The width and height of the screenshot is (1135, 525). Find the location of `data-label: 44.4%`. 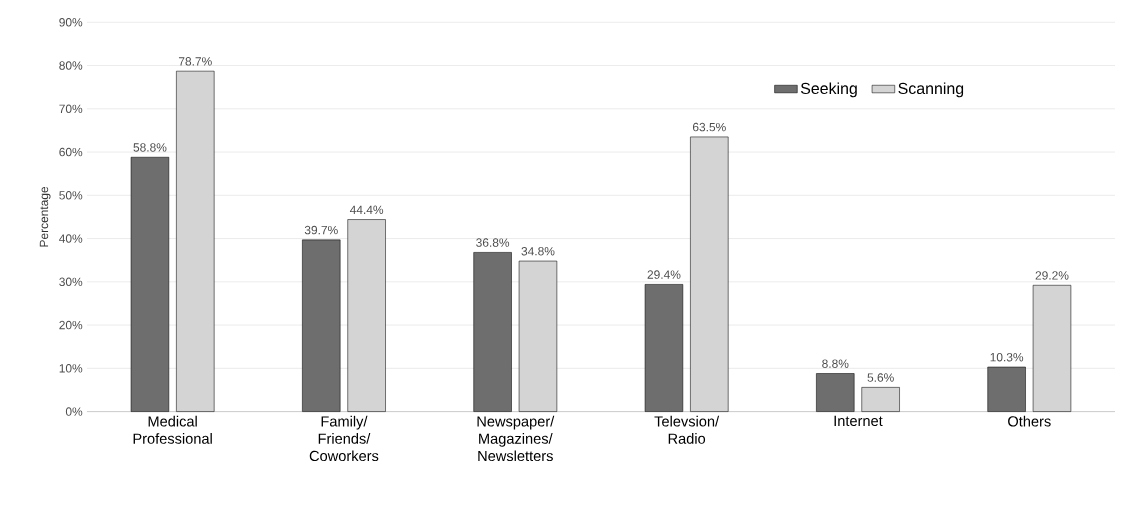

data-label: 44.4% is located at coordinates (366, 209).